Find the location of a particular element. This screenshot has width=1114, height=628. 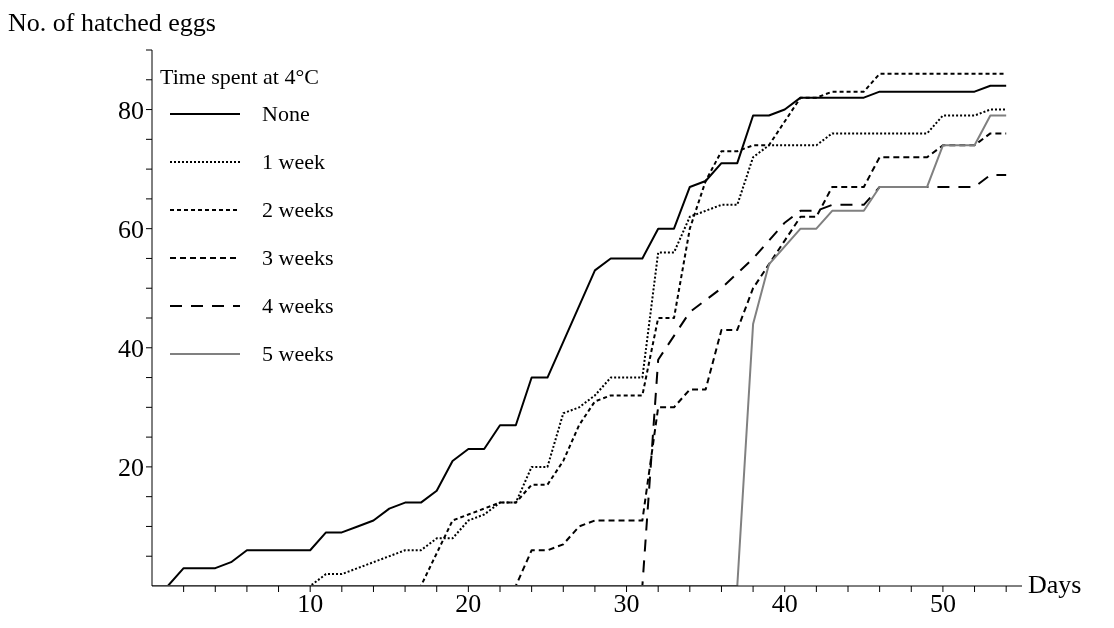

x-axis-title: Days is located at coordinates (1055, 585).